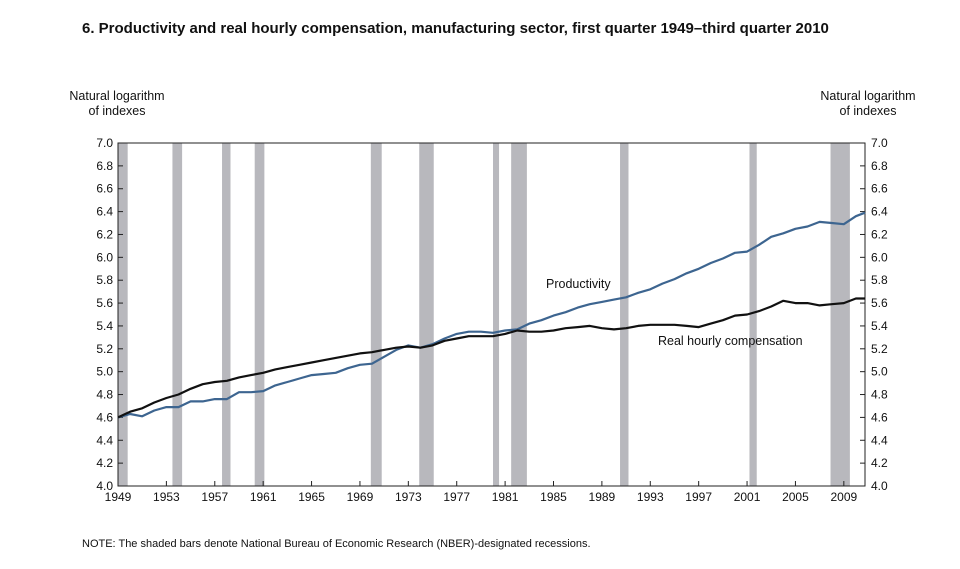 Image resolution: width=960 pixels, height=569 pixels. What do you see at coordinates (602, 497) in the screenshot?
I see `x-tick-label: 1989` at bounding box center [602, 497].